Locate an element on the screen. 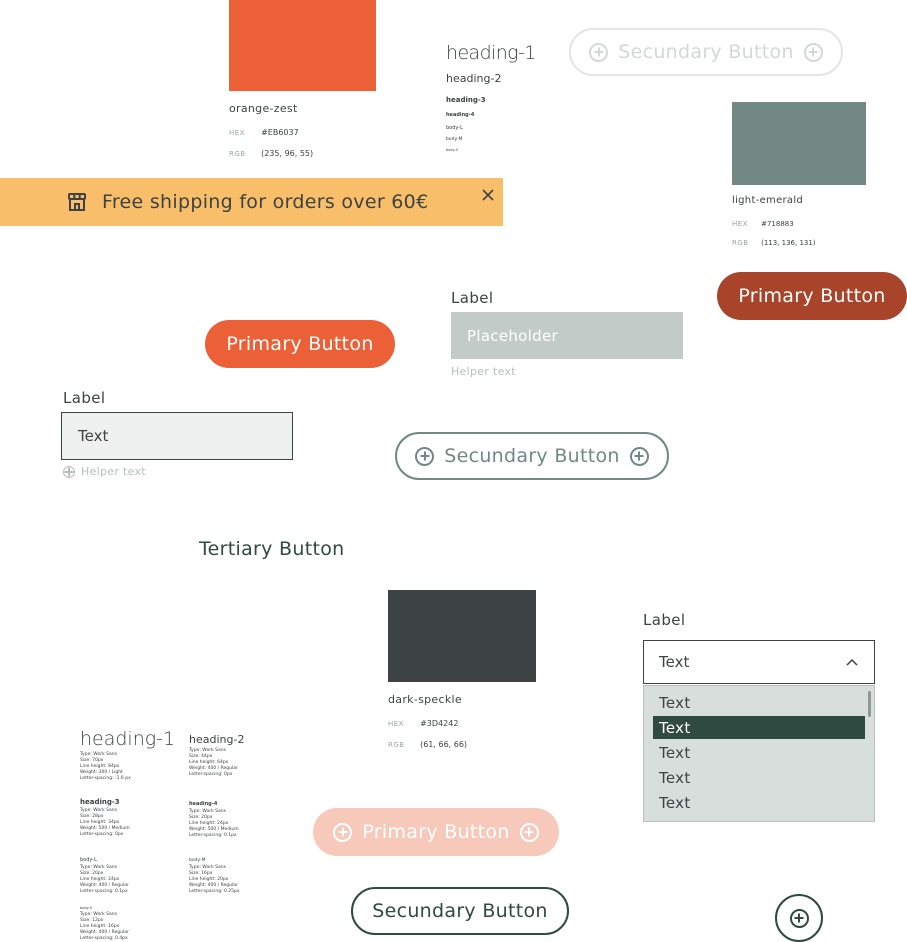 The image size is (907, 942). primary-button: Primary Button is located at coordinates (300, 344).